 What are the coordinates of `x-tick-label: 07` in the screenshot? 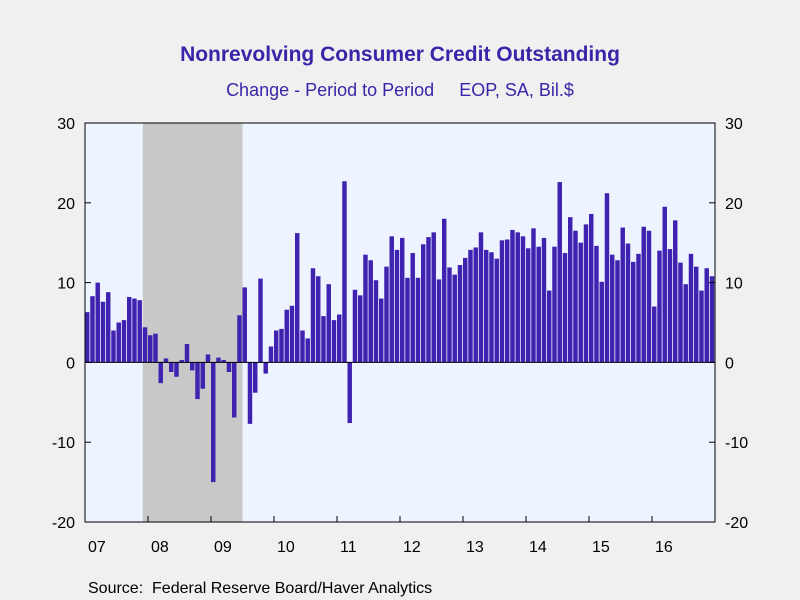 It's located at (97, 547).